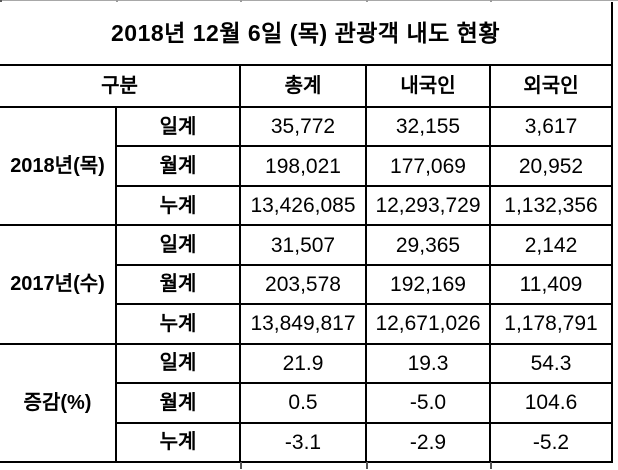 This screenshot has height=470, width=618. Describe the element at coordinates (429, 87) in the screenshot. I see `header-cell-domestic: 내국인` at that location.